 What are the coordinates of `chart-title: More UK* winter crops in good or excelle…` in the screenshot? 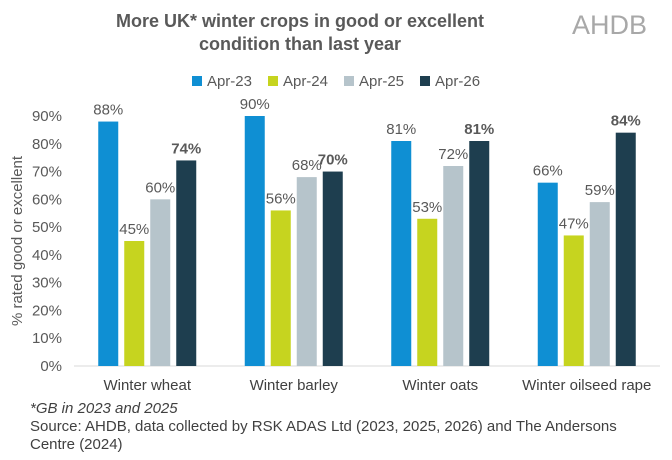 It's located at (300, 33).